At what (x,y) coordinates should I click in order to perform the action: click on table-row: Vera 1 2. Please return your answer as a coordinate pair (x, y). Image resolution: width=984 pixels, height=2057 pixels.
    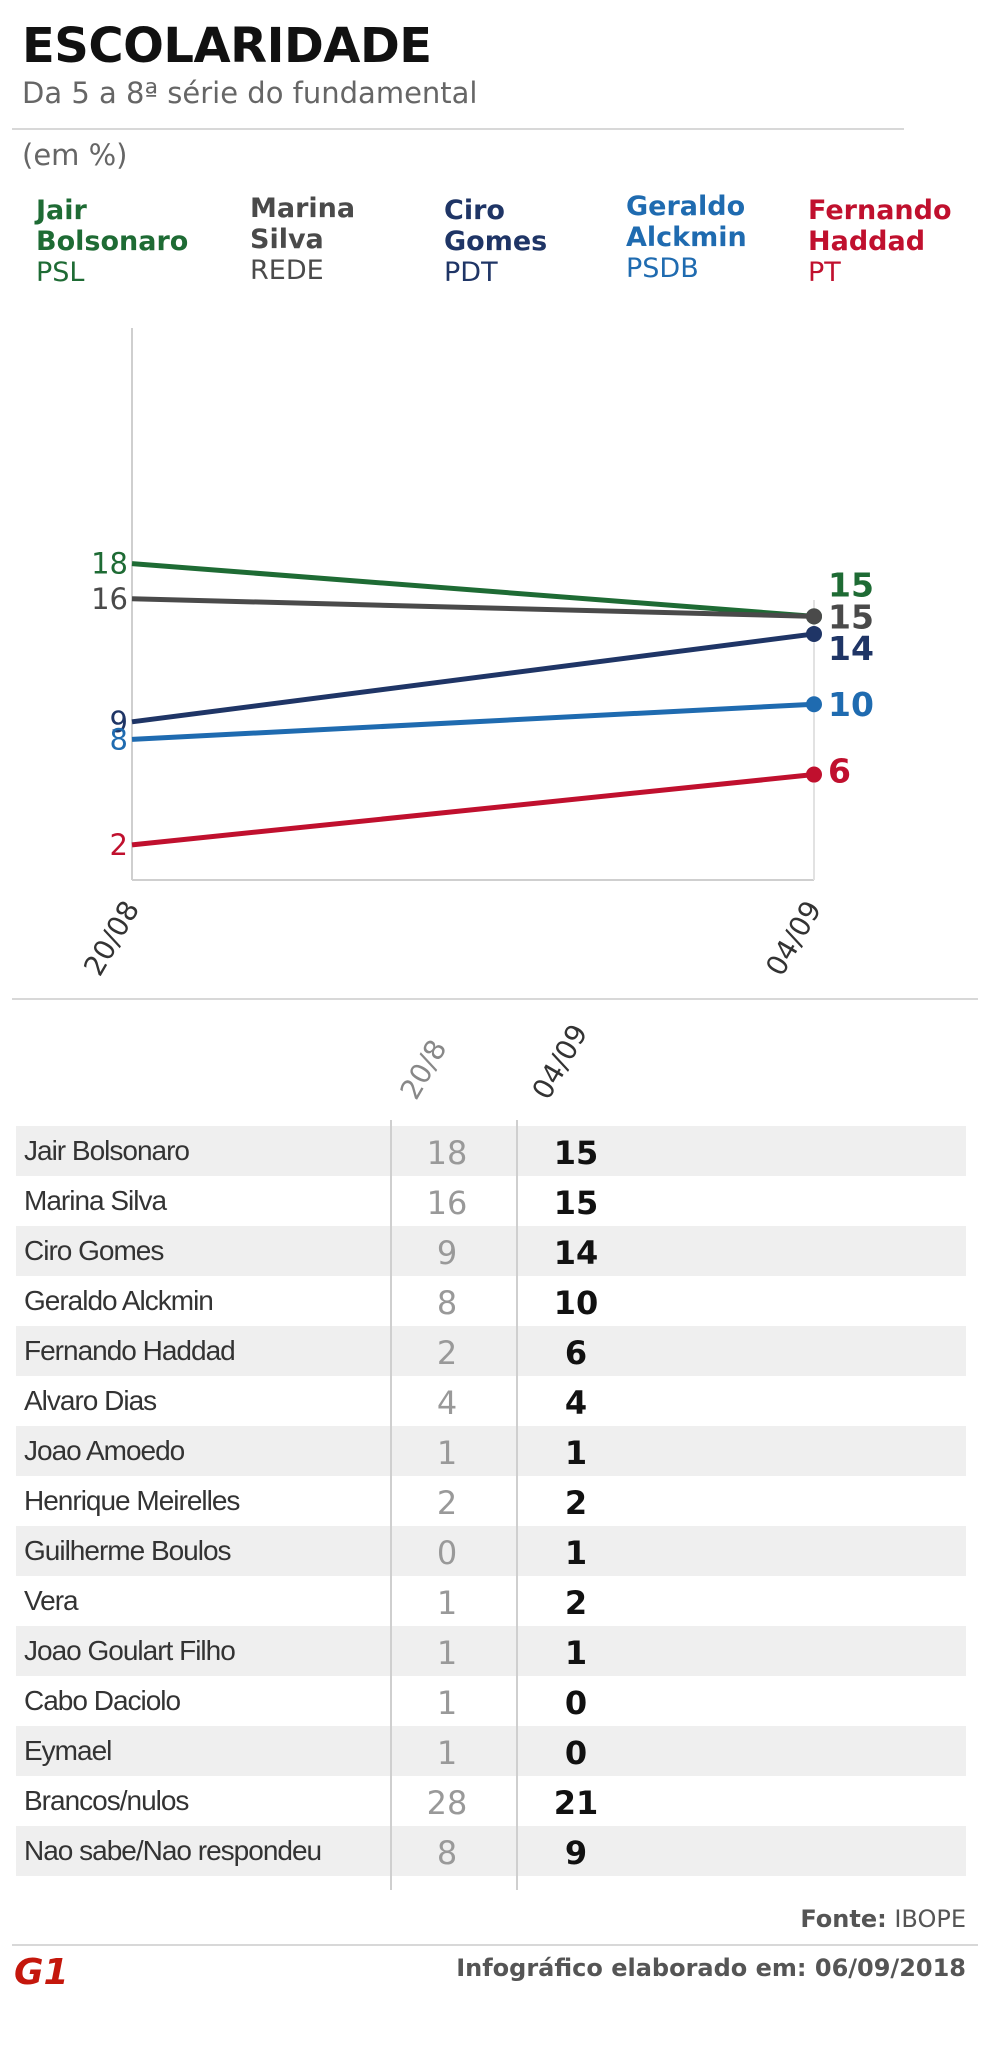
    Looking at the image, I should click on (491, 1601).